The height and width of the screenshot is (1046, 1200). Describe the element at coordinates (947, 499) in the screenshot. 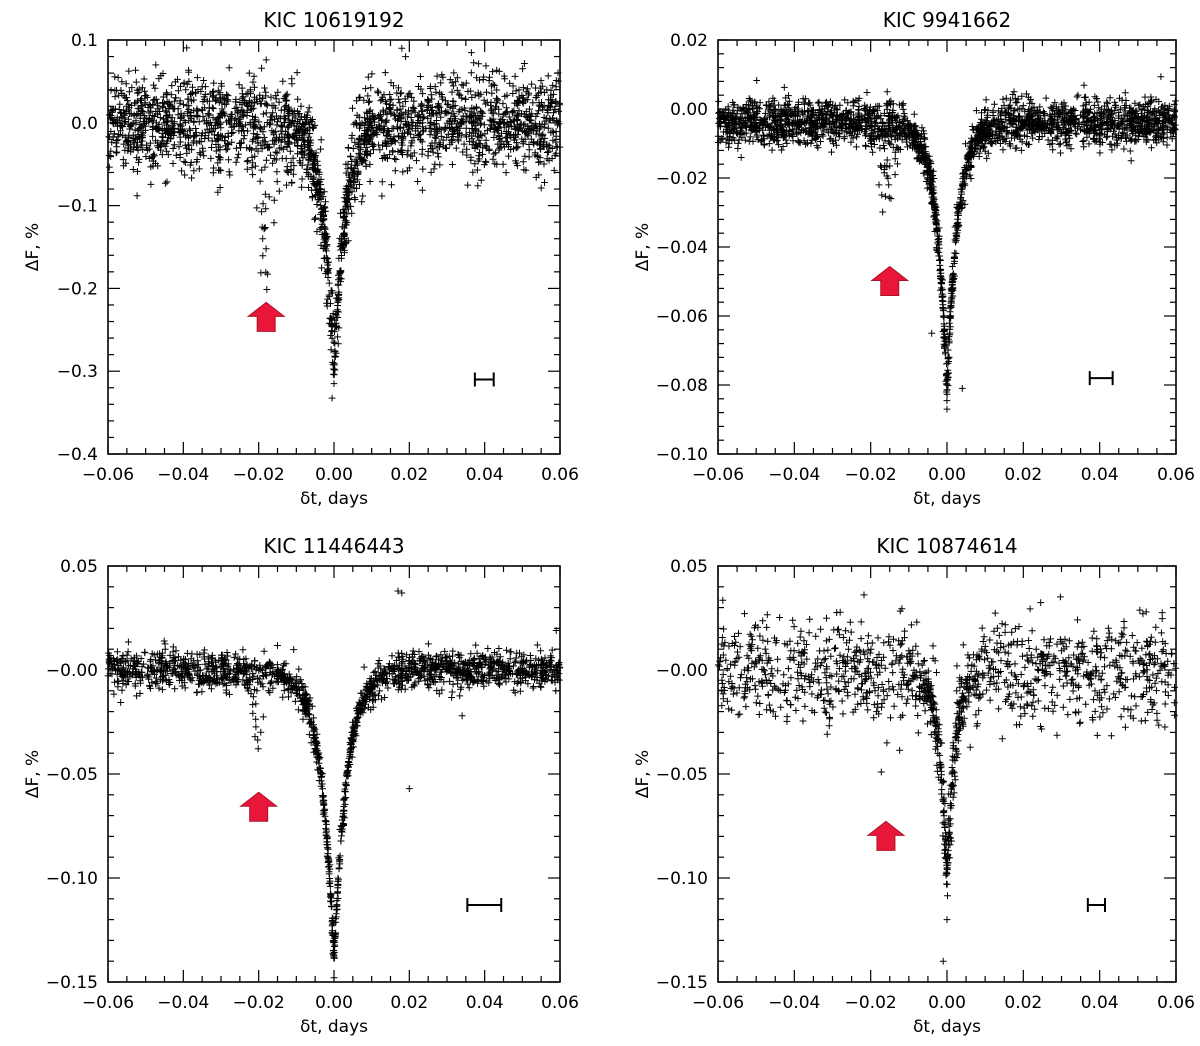

I see `x-axis-label: δt, days` at that location.